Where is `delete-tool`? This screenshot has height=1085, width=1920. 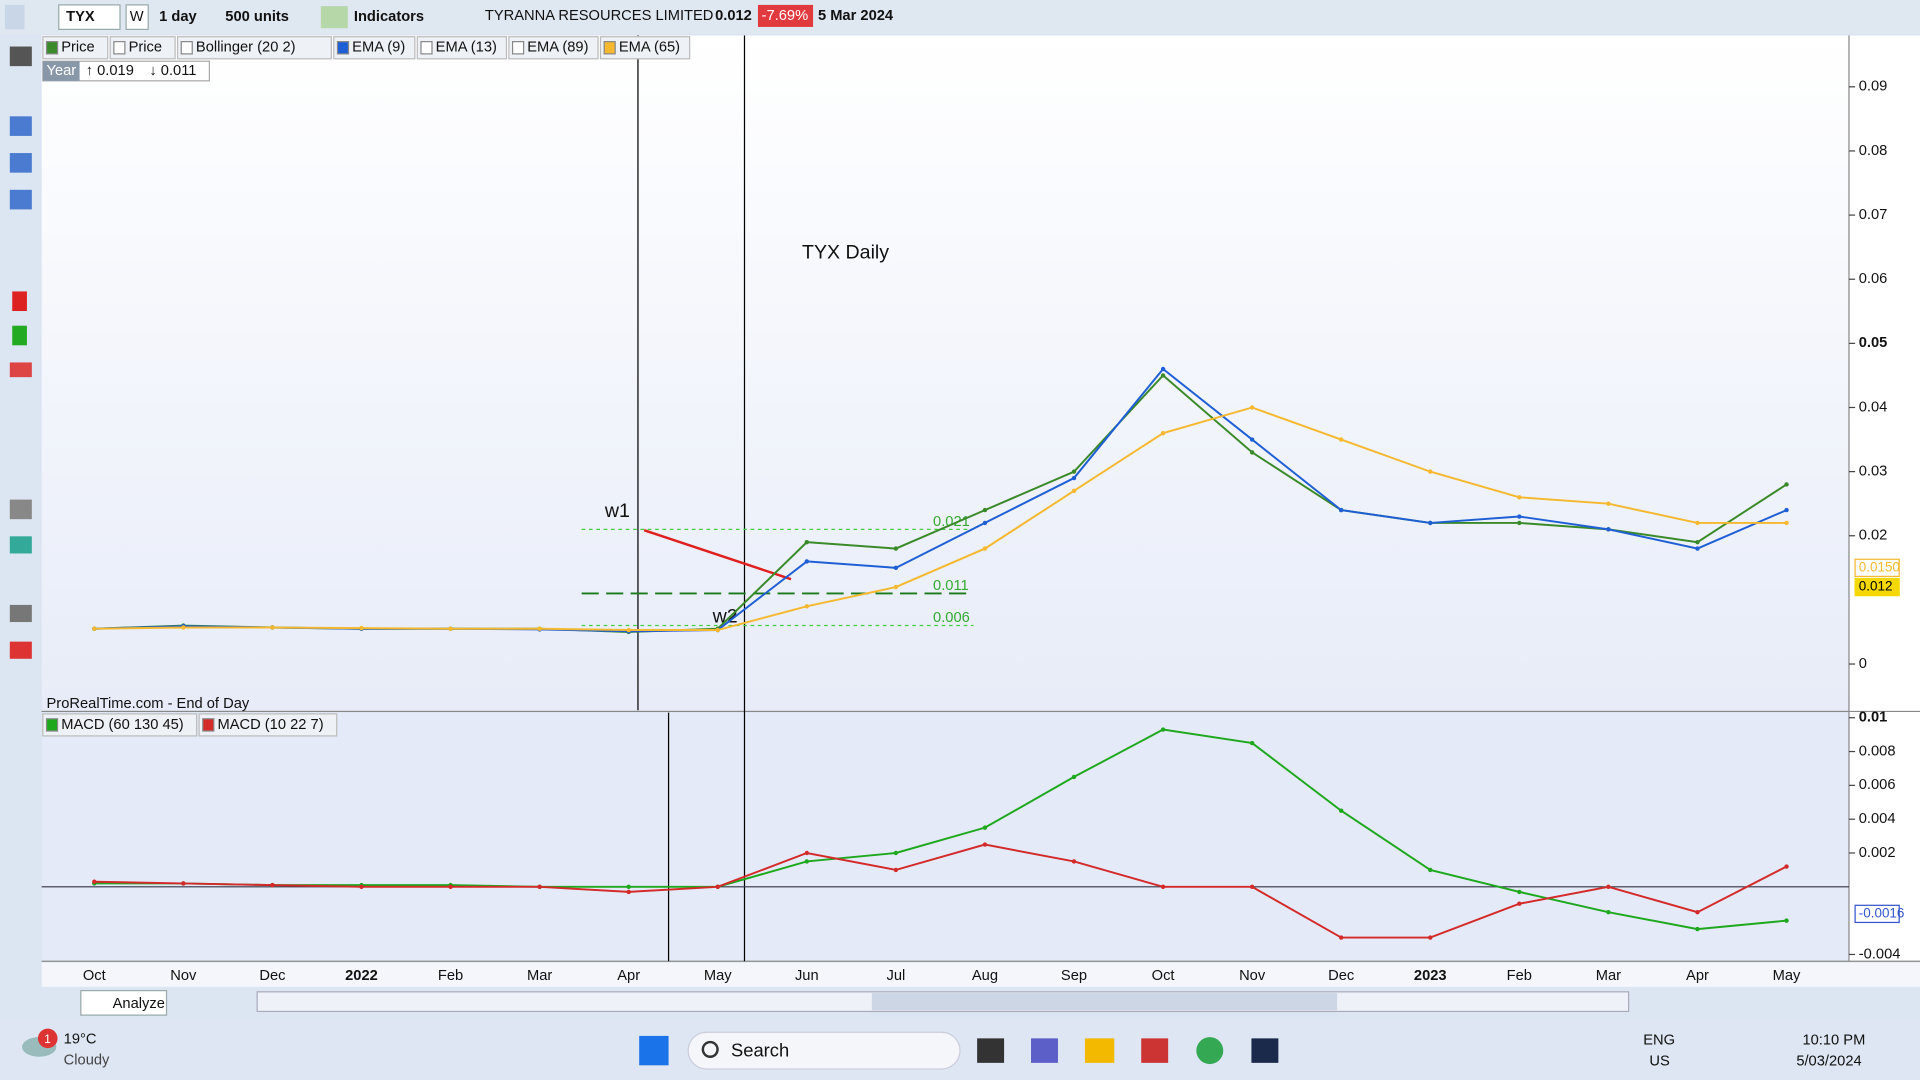 delete-tool is located at coordinates (20, 509).